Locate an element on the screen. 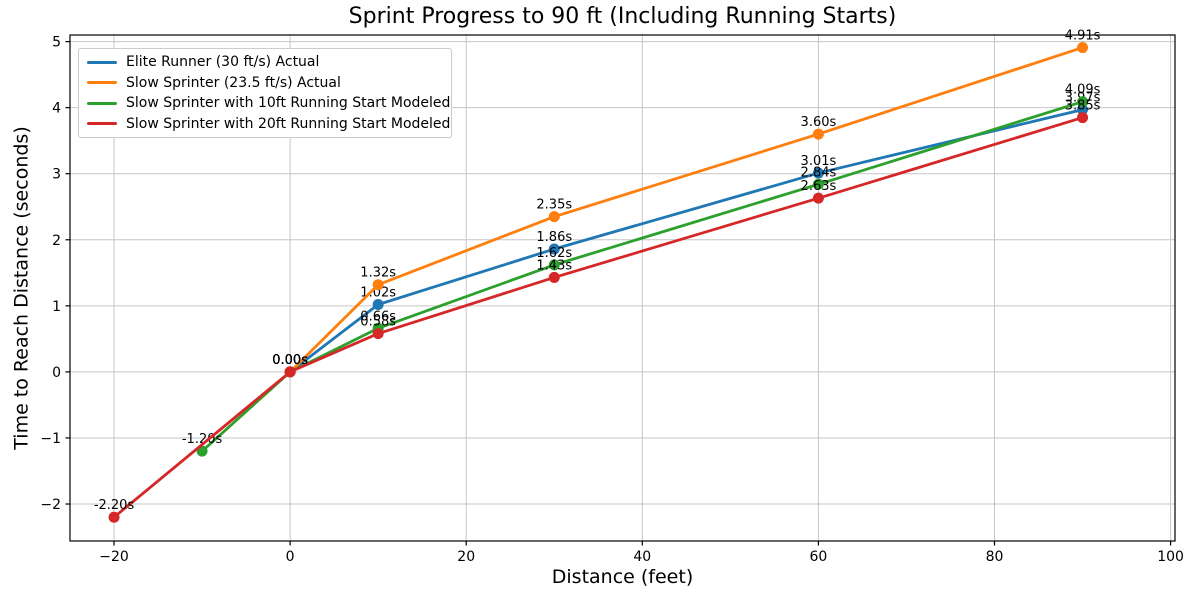 The image size is (1200, 600). point-label: 0.00s is located at coordinates (290, 360).